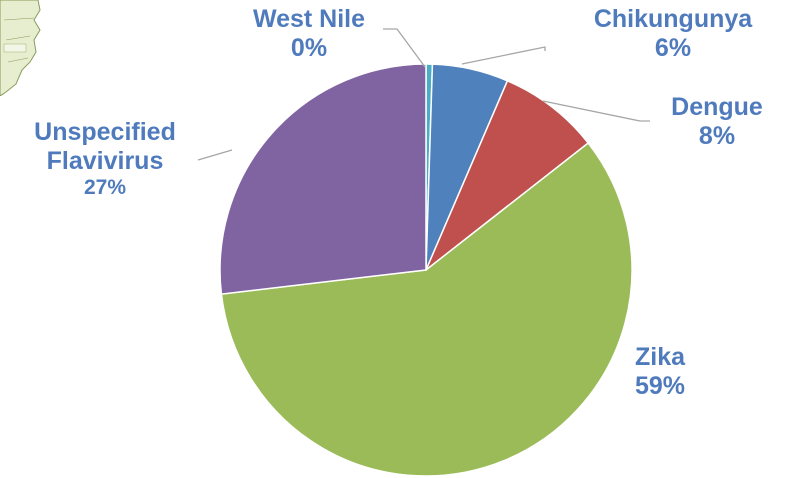 Image resolution: width=792 pixels, height=478 pixels. I want to click on label-chikungunya: Chikungunya 6%, so click(673, 34).